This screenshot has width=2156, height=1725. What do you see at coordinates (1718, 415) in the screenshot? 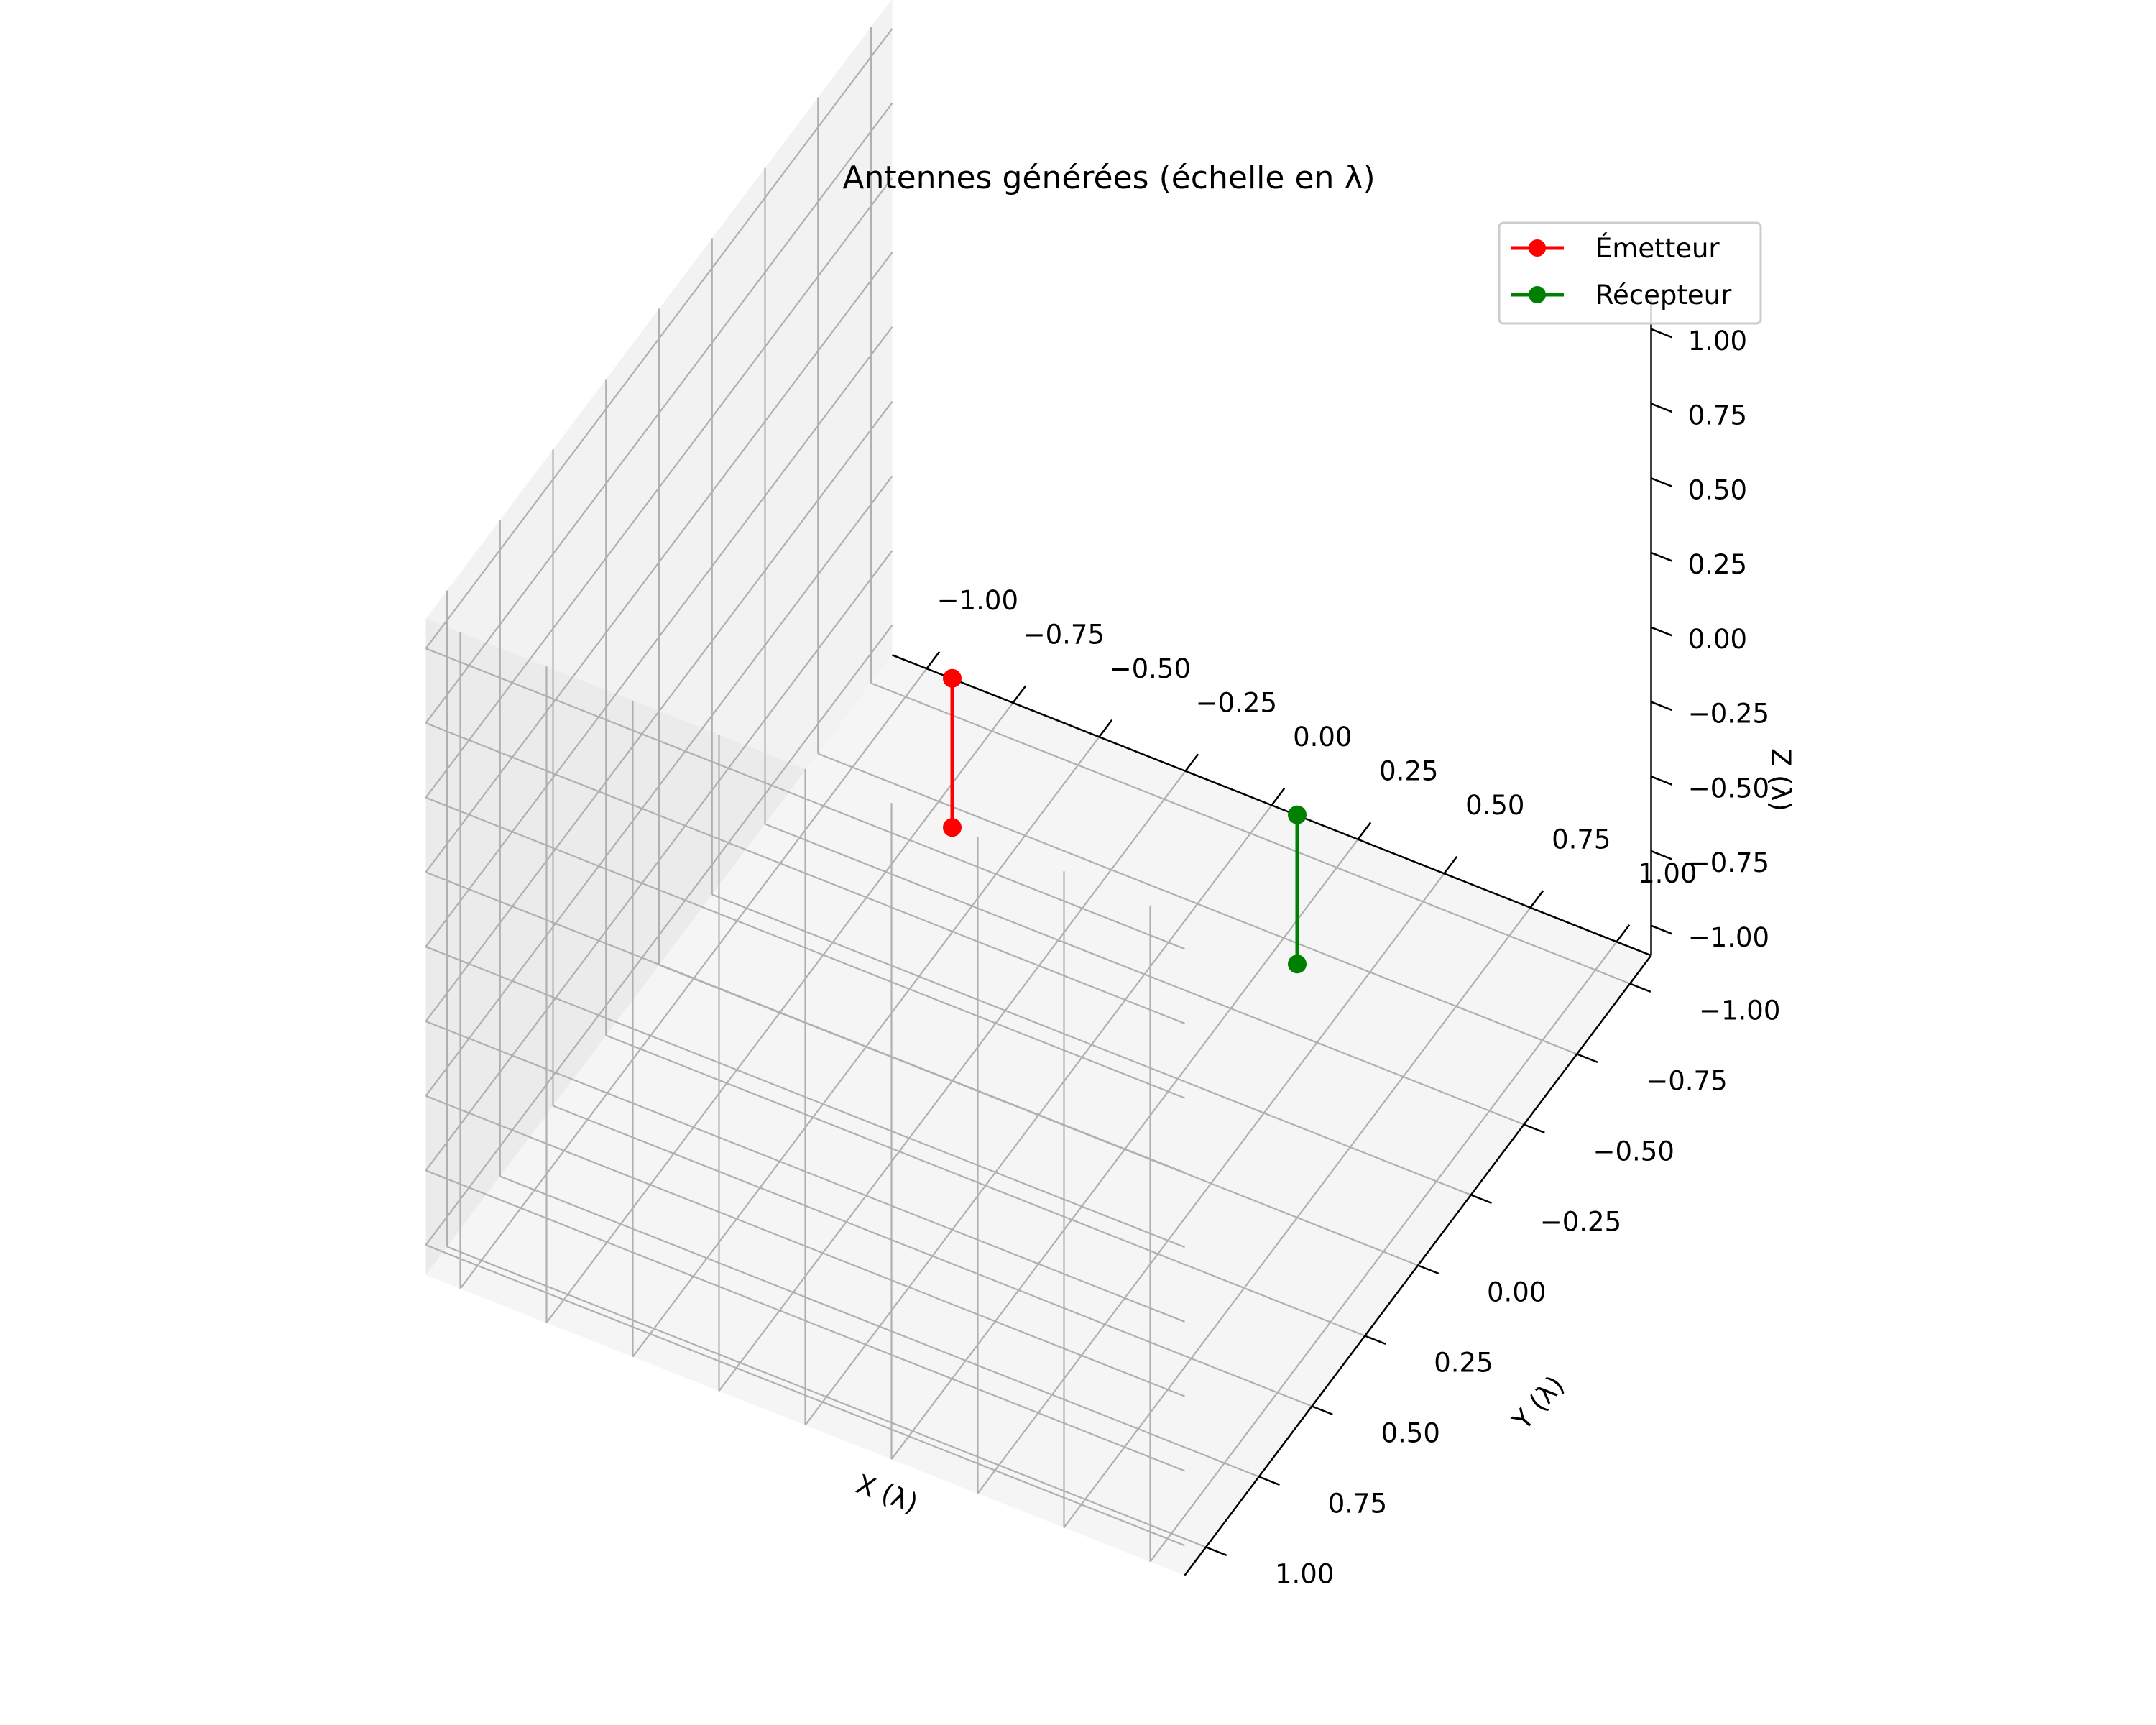
I see `z-tick-label-7: 0.75` at bounding box center [1718, 415].